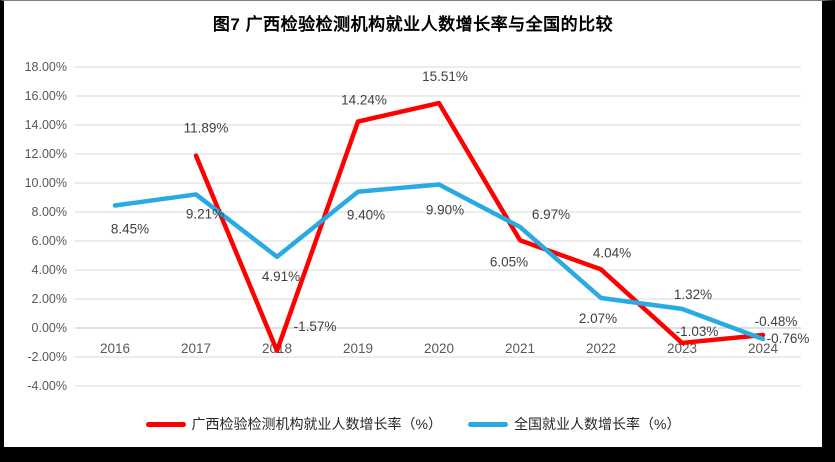 Image resolution: width=835 pixels, height=462 pixels. What do you see at coordinates (46, 183) in the screenshot?
I see `y-tick-label: 10.00%` at bounding box center [46, 183].